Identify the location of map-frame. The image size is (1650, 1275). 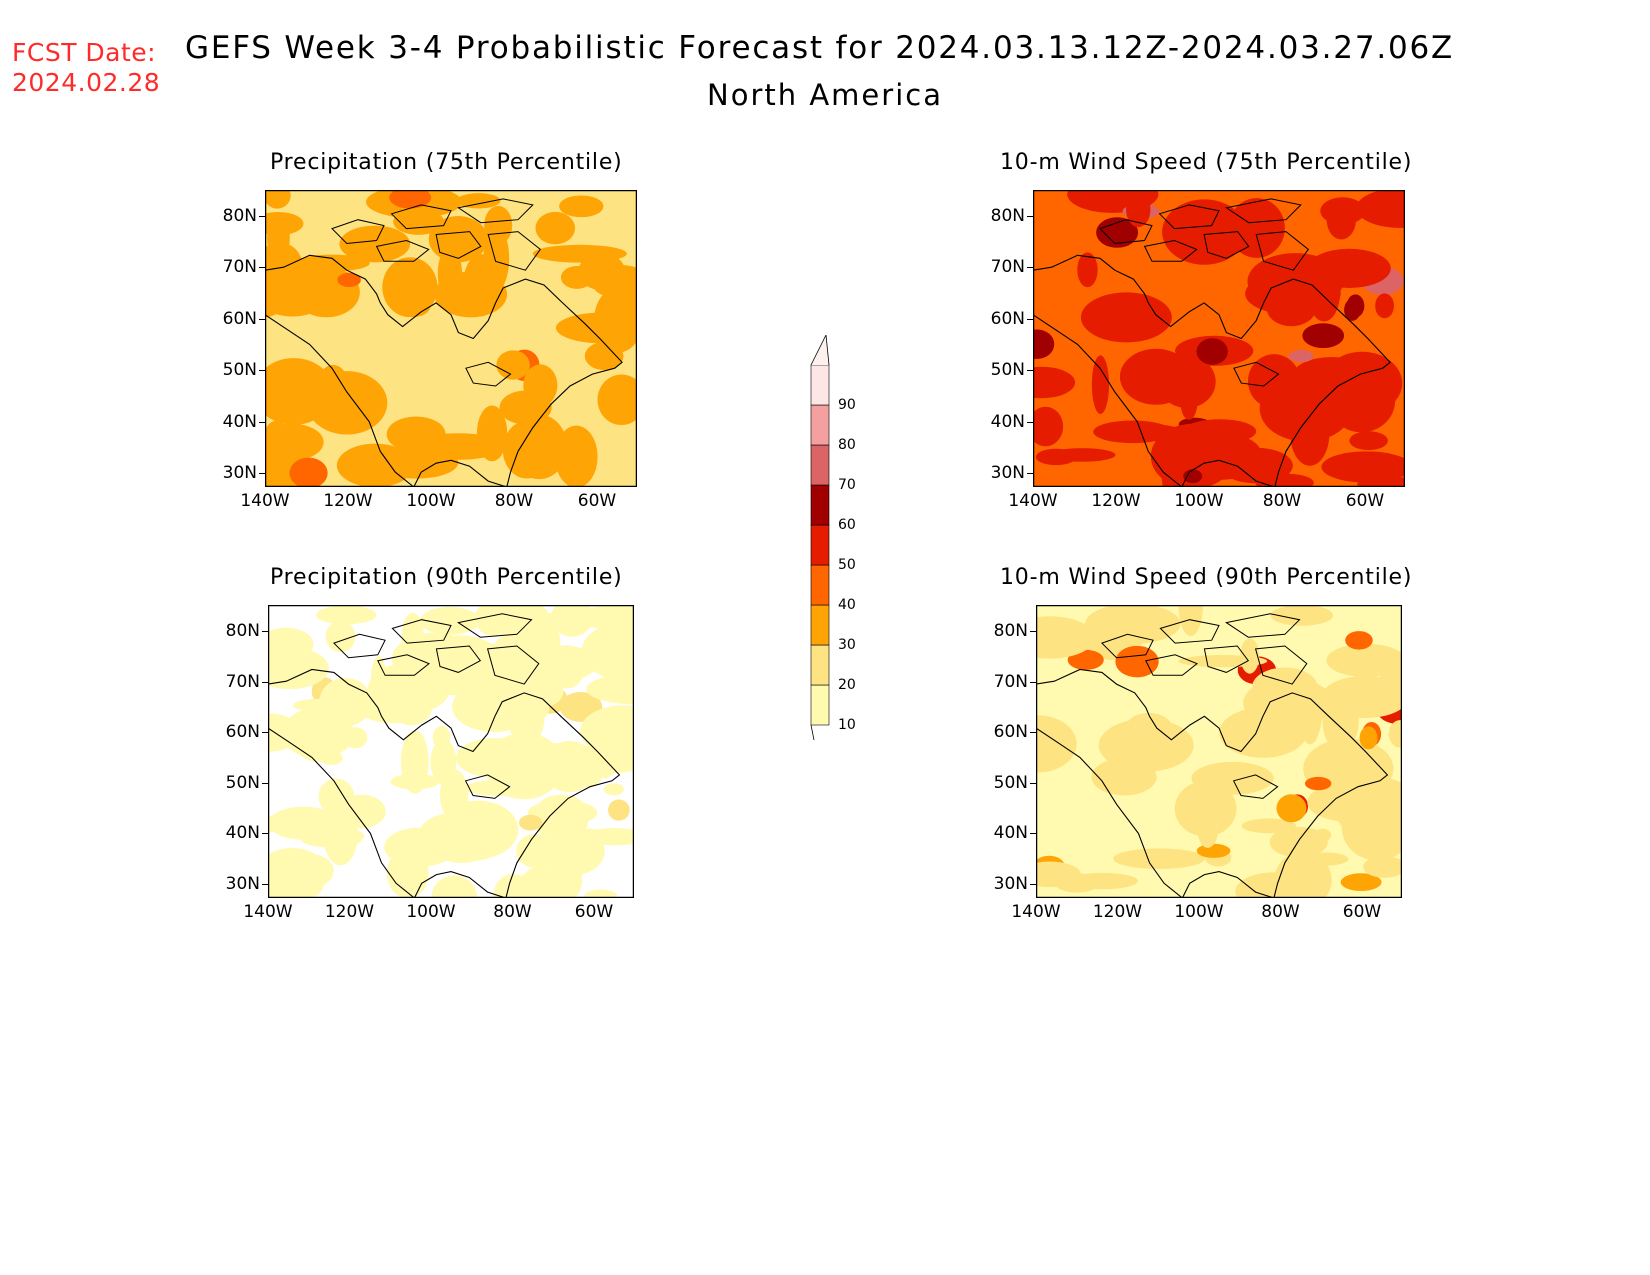
(451, 338).